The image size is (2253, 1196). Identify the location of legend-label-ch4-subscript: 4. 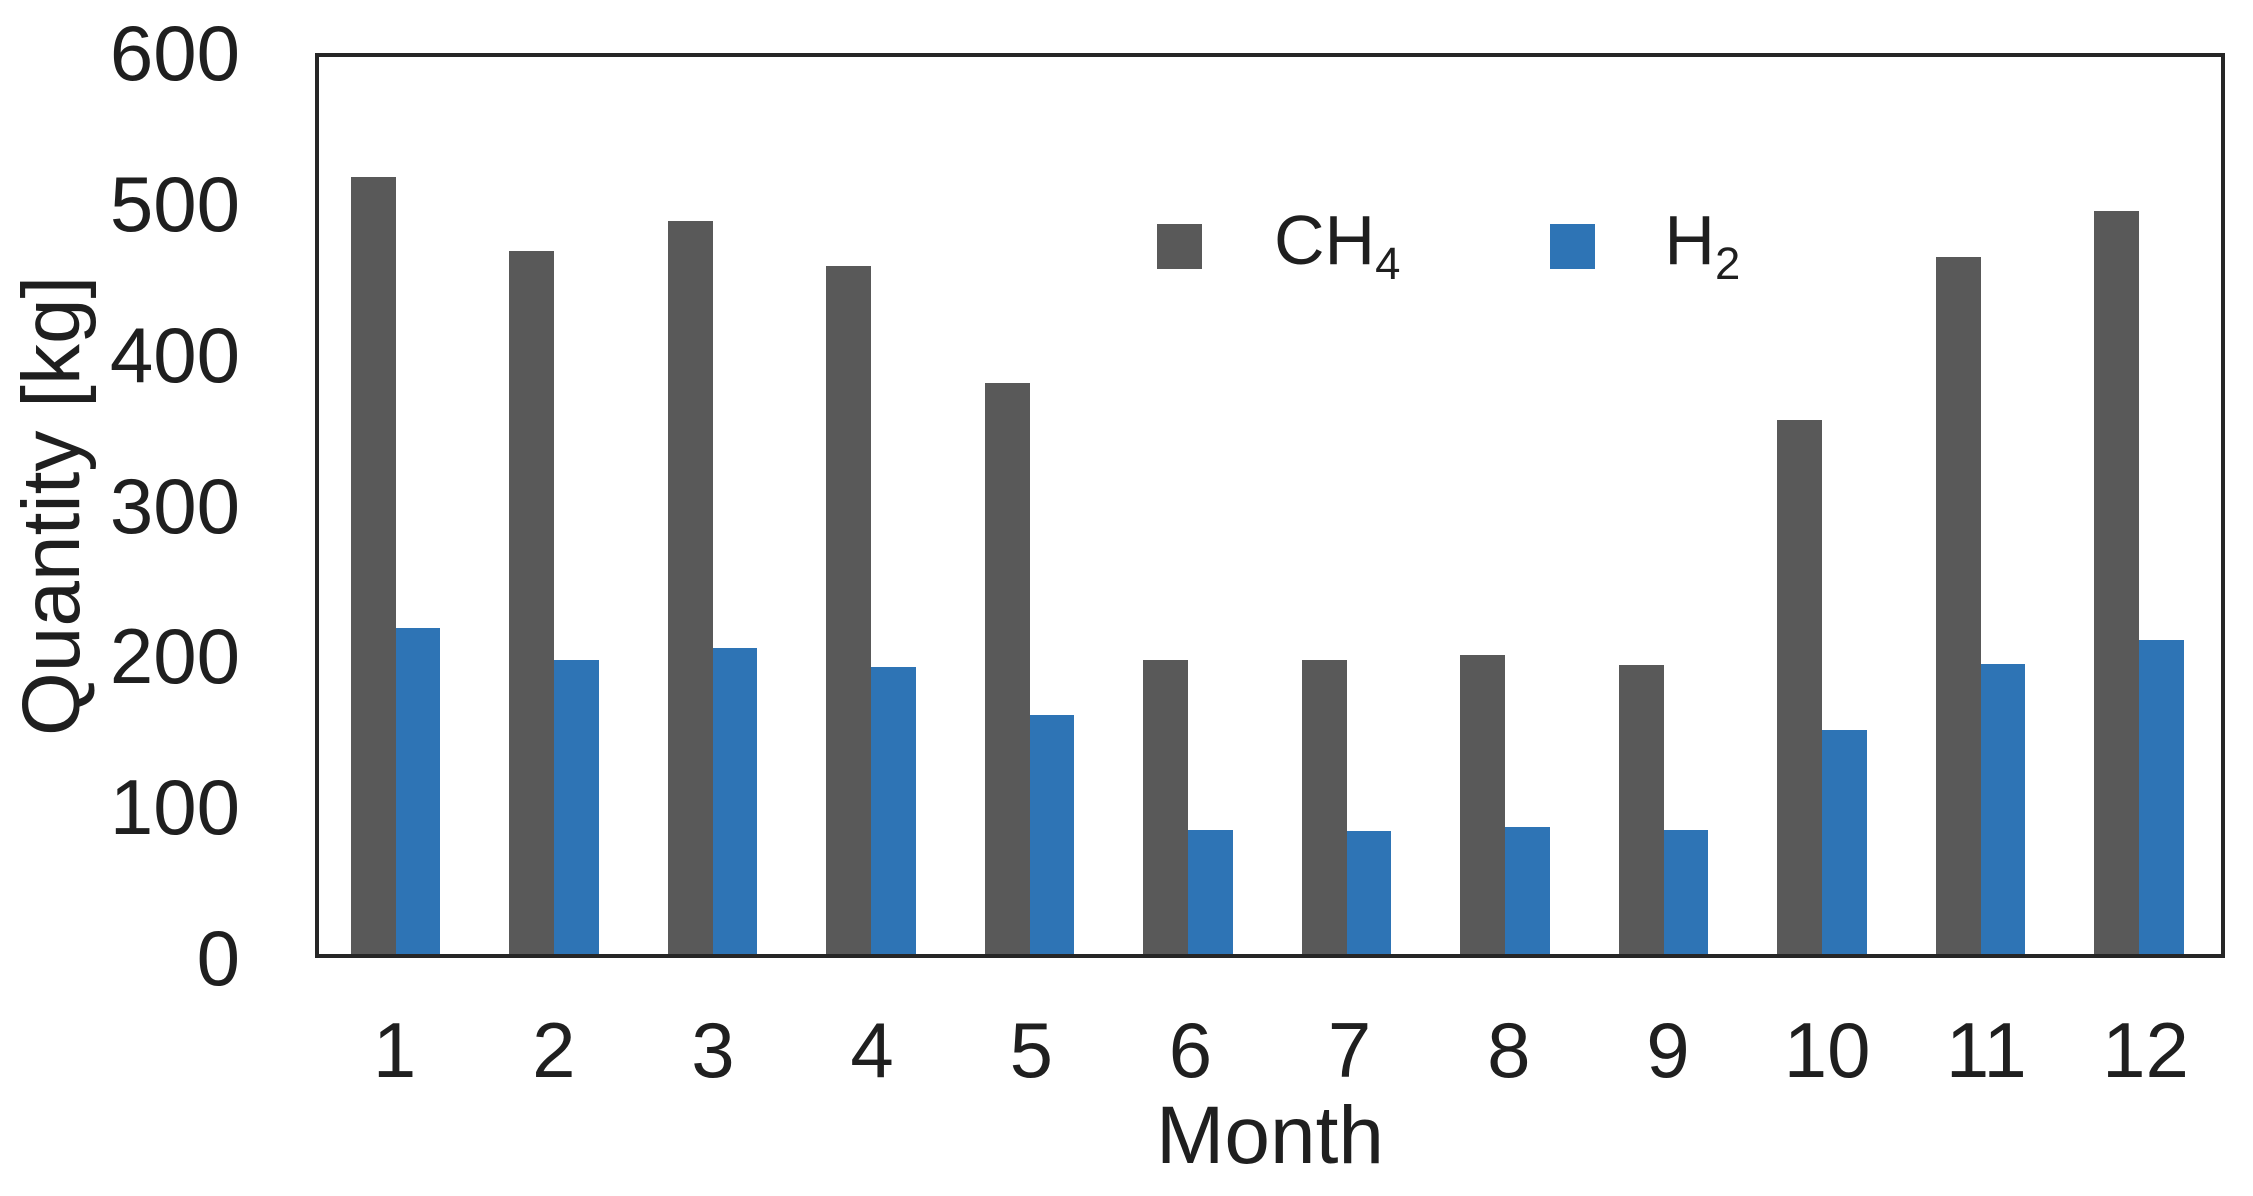
(1388, 264).